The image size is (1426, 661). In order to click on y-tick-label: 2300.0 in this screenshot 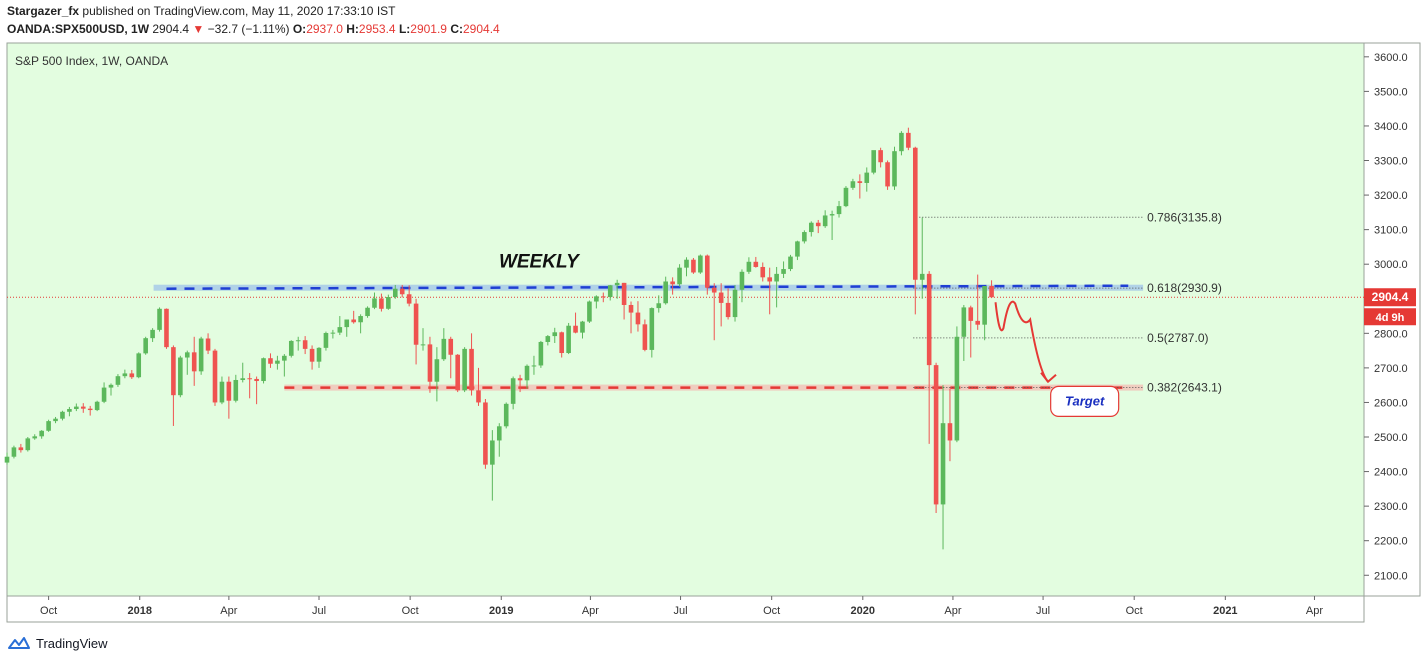, I will do `click(1391, 507)`.